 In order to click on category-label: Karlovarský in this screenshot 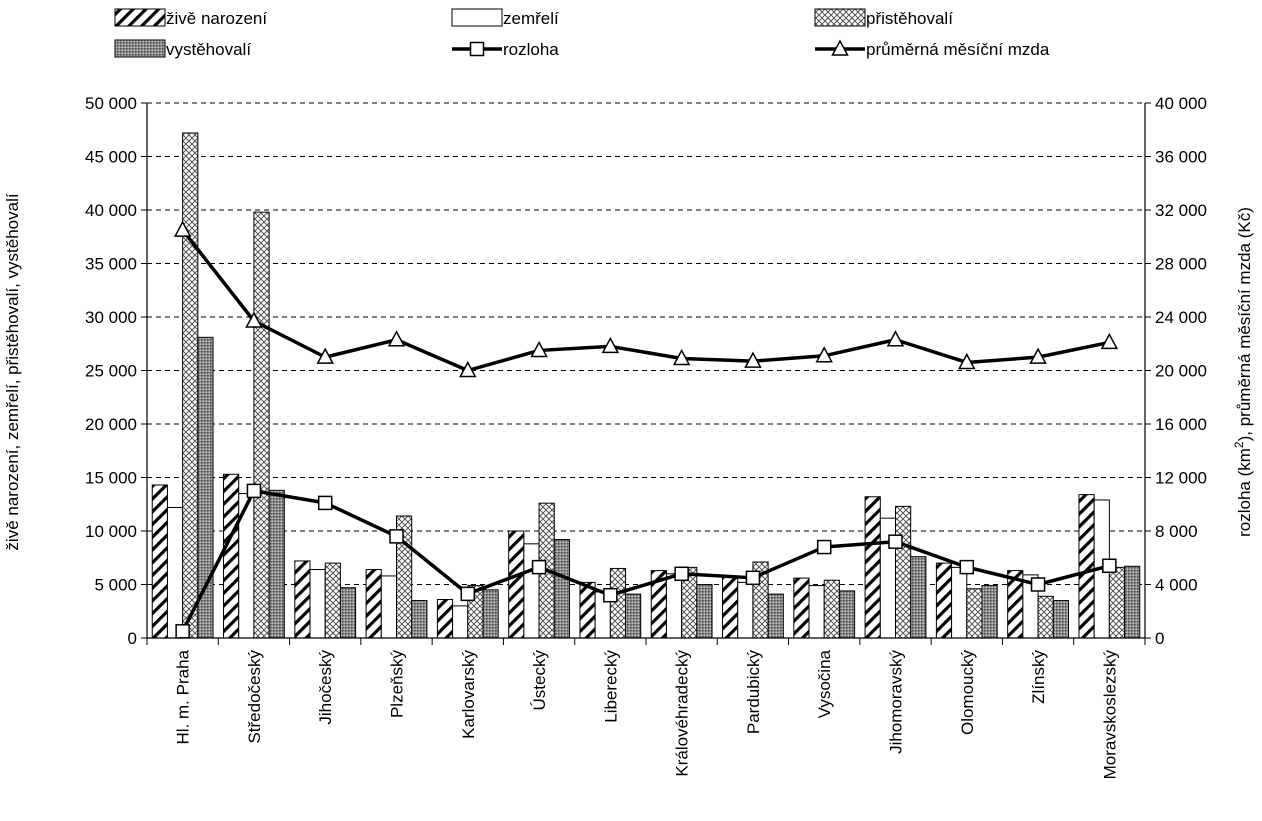, I will do `click(468, 694)`.